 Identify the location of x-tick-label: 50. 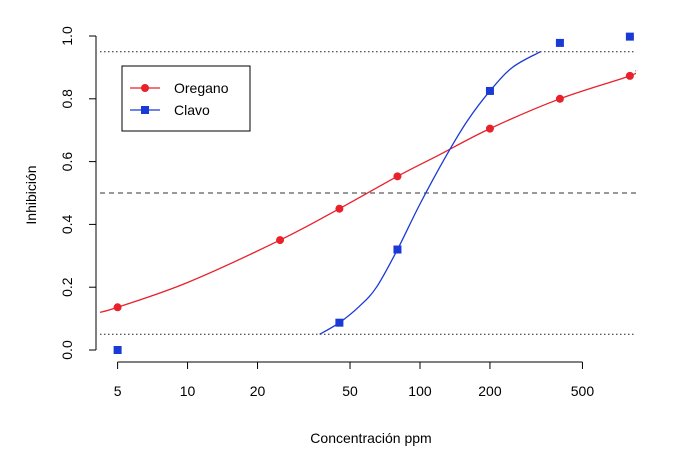
(350, 391).